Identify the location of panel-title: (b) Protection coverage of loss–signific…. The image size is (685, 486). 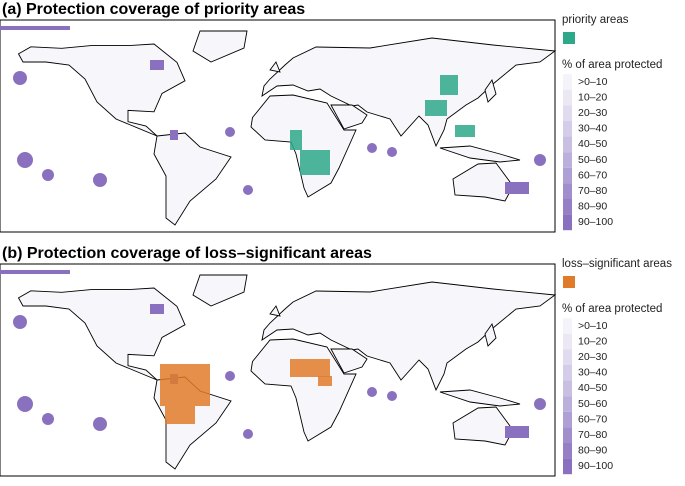
(187, 253).